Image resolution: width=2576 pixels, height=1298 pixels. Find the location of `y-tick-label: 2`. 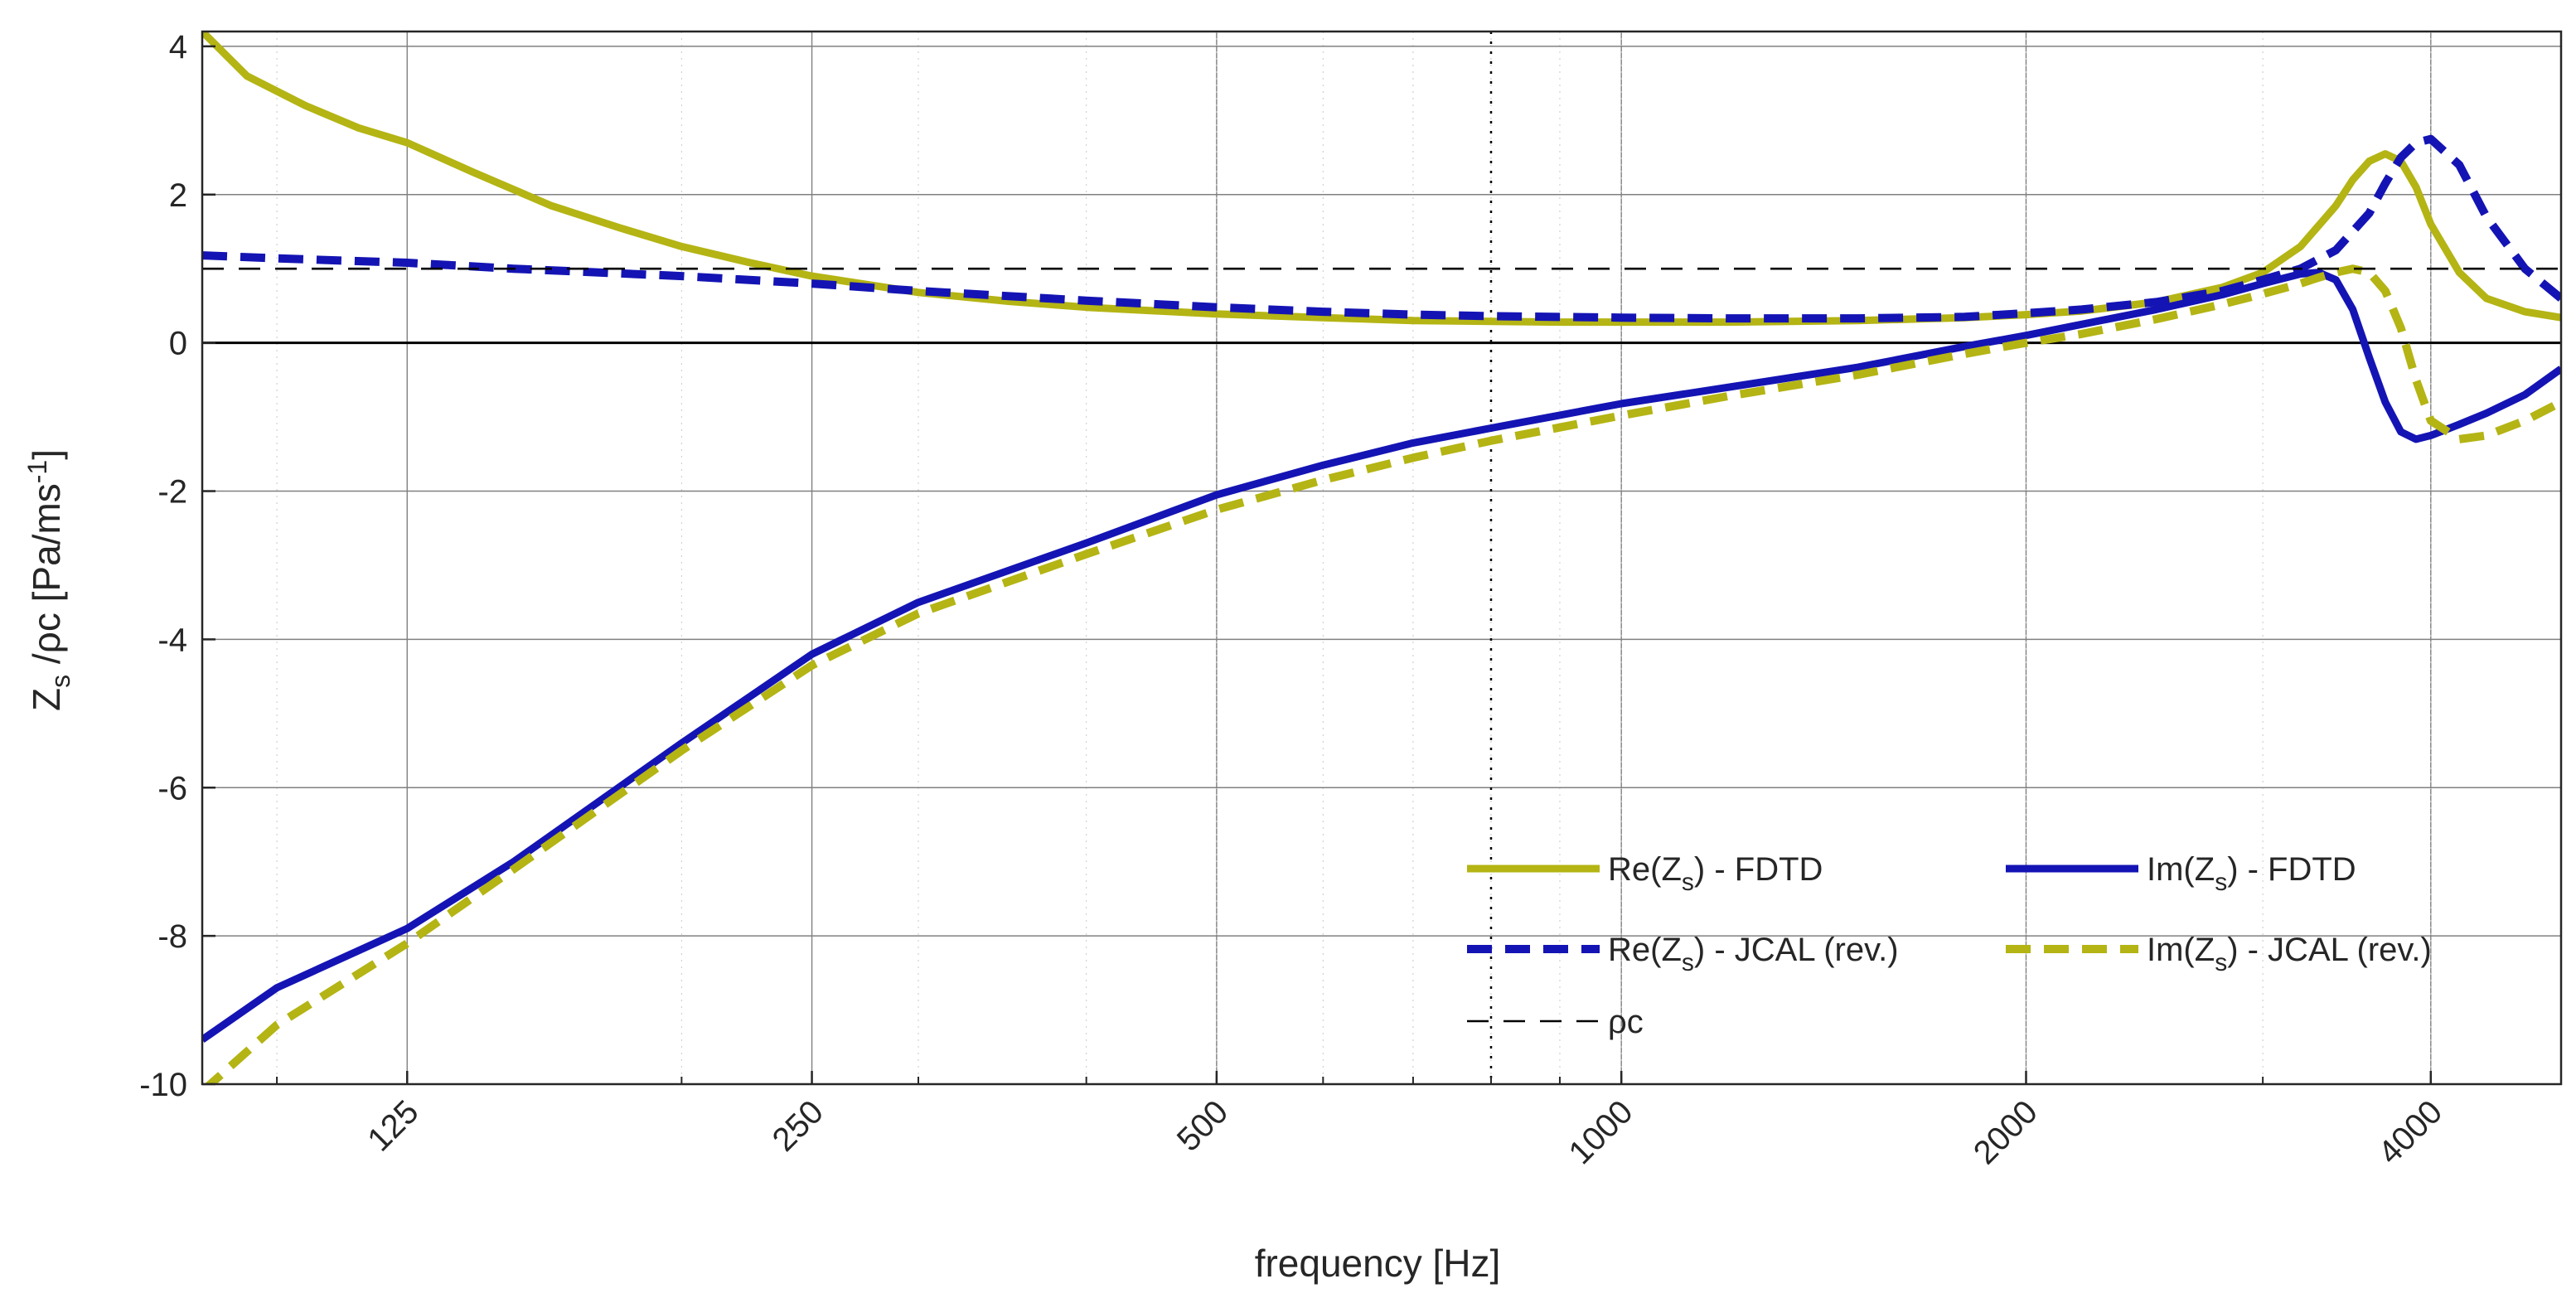

y-tick-label: 2 is located at coordinates (178, 195).